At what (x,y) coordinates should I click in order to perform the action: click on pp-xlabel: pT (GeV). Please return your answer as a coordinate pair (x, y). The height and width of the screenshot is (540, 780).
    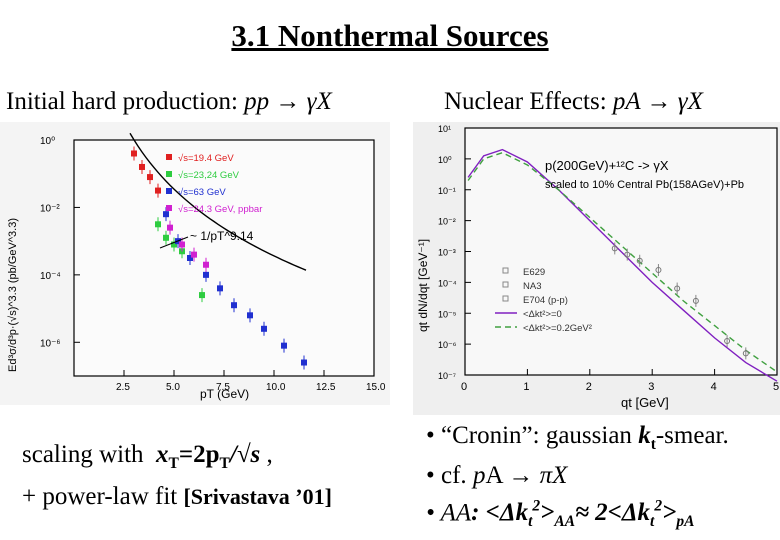
    Looking at the image, I should click on (224, 394).